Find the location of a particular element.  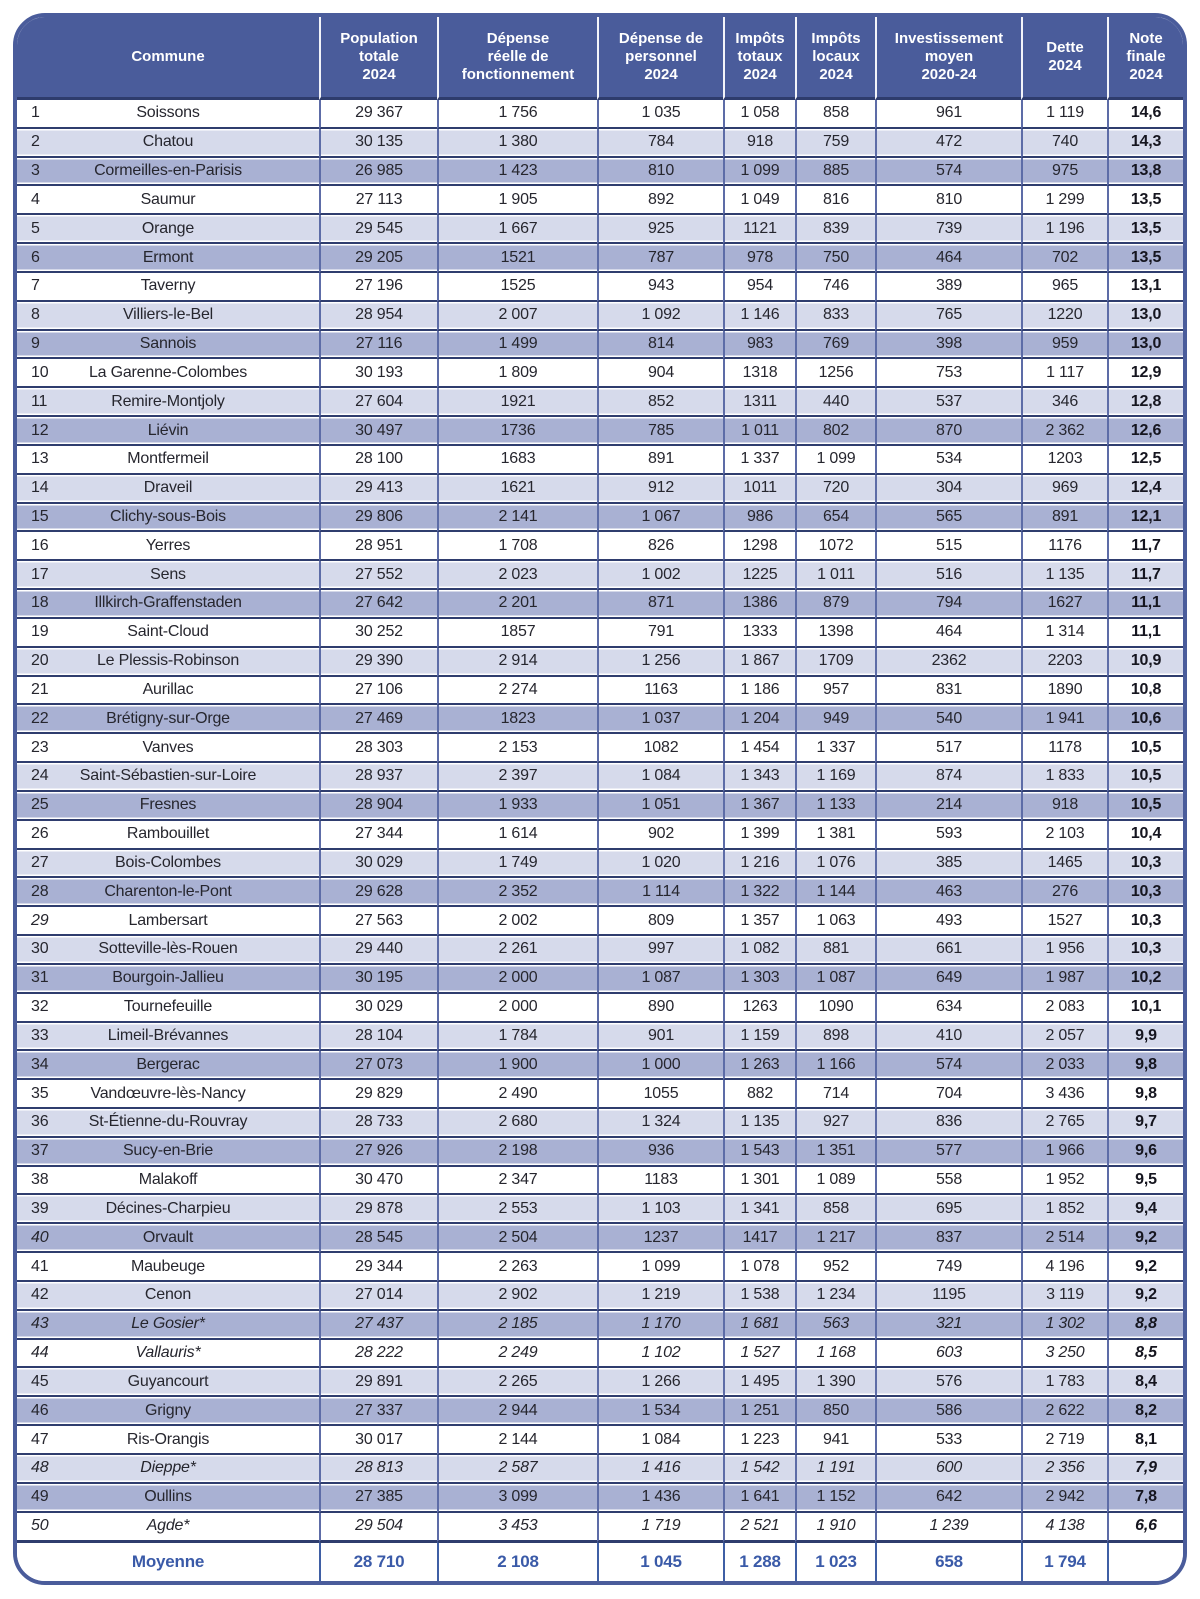

cell-rank: 32 is located at coordinates (39, 1008).